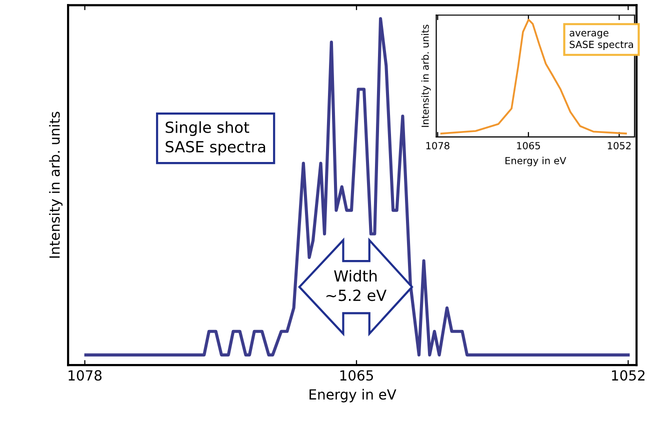  Describe the element at coordinates (216, 138) in the screenshot. I see `annotation: Single shot SASE spectra` at that location.